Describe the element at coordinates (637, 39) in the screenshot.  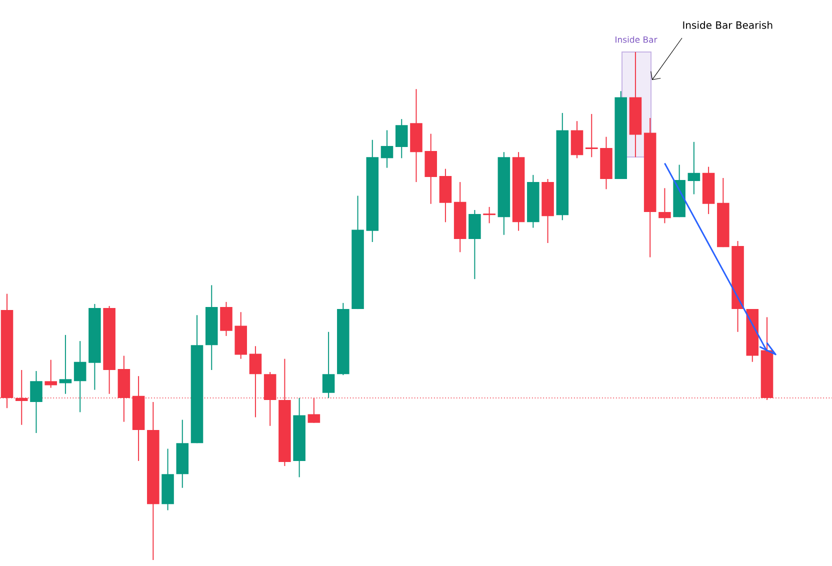
I see `text: Inside Bar` at that location.